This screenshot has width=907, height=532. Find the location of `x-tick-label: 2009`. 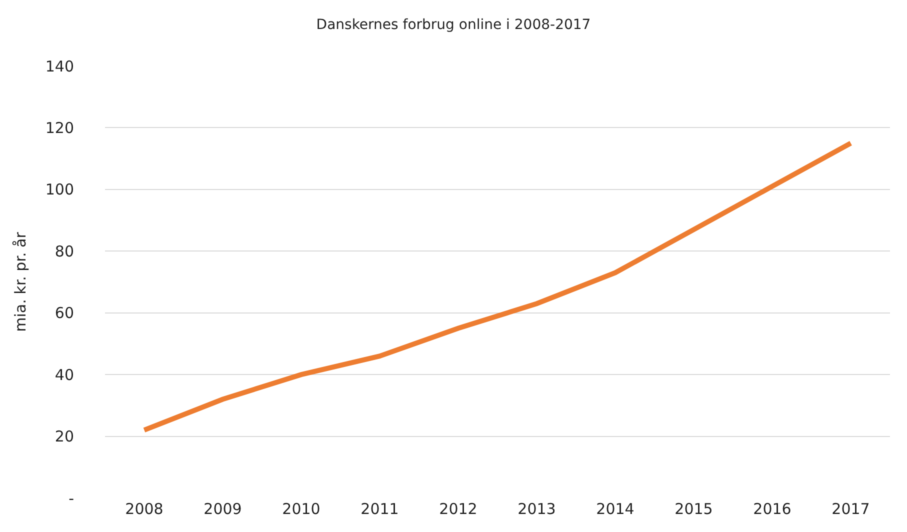

x-tick-label: 2009 is located at coordinates (223, 509).